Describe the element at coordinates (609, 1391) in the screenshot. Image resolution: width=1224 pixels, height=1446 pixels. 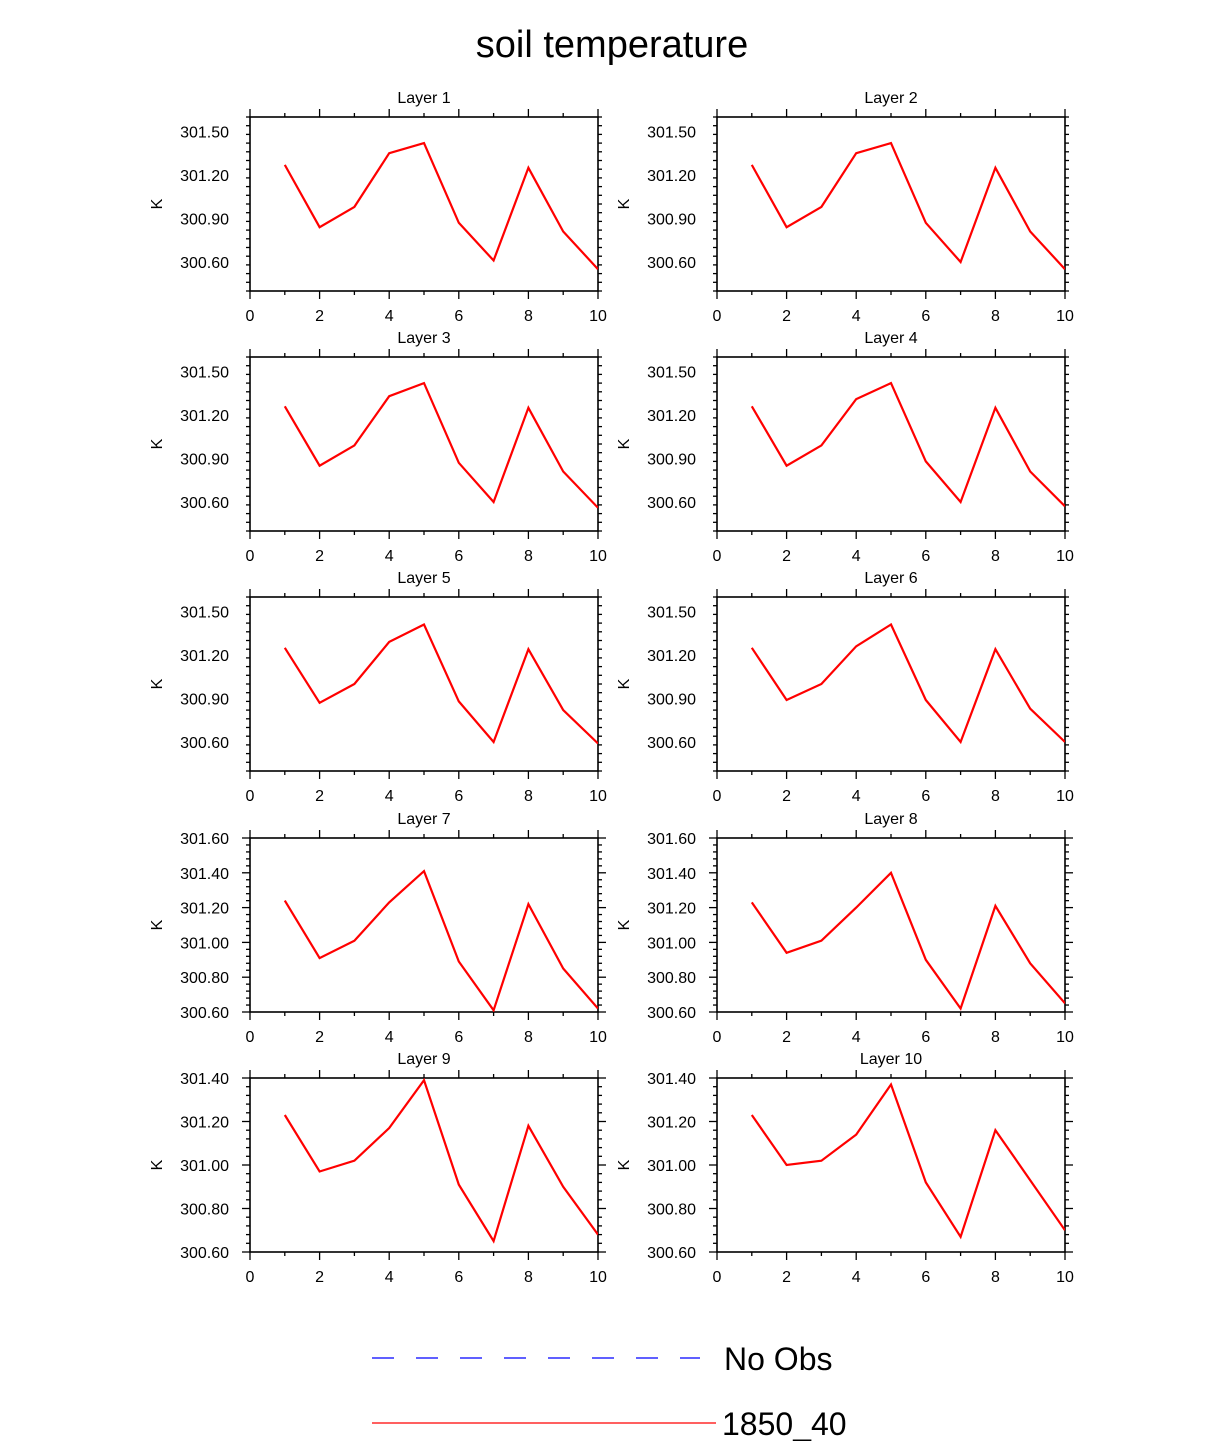
I see `legend: No Obs 1850_40` at that location.